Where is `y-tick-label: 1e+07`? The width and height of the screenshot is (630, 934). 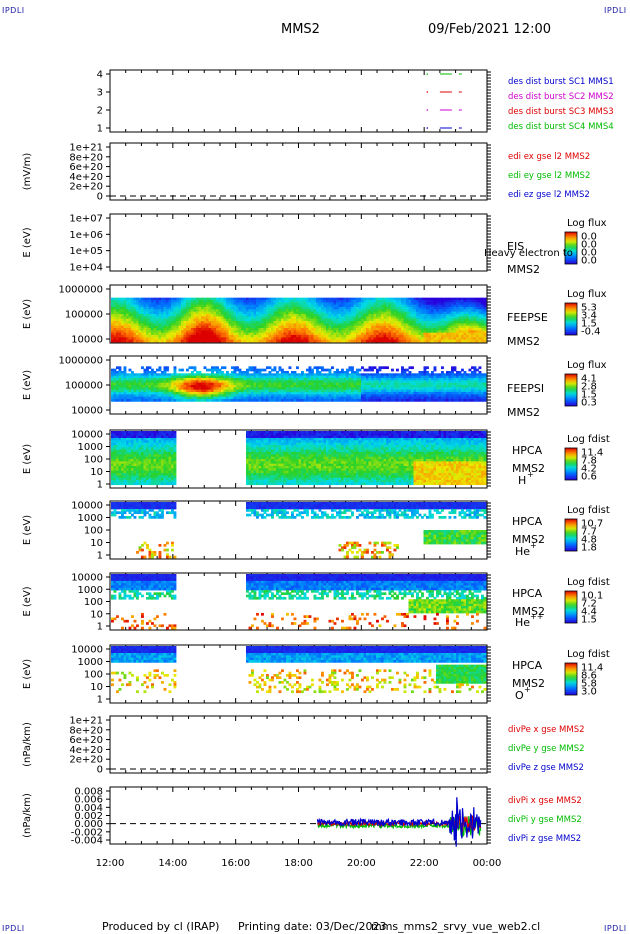 y-tick-label: 1e+07 is located at coordinates (86, 219).